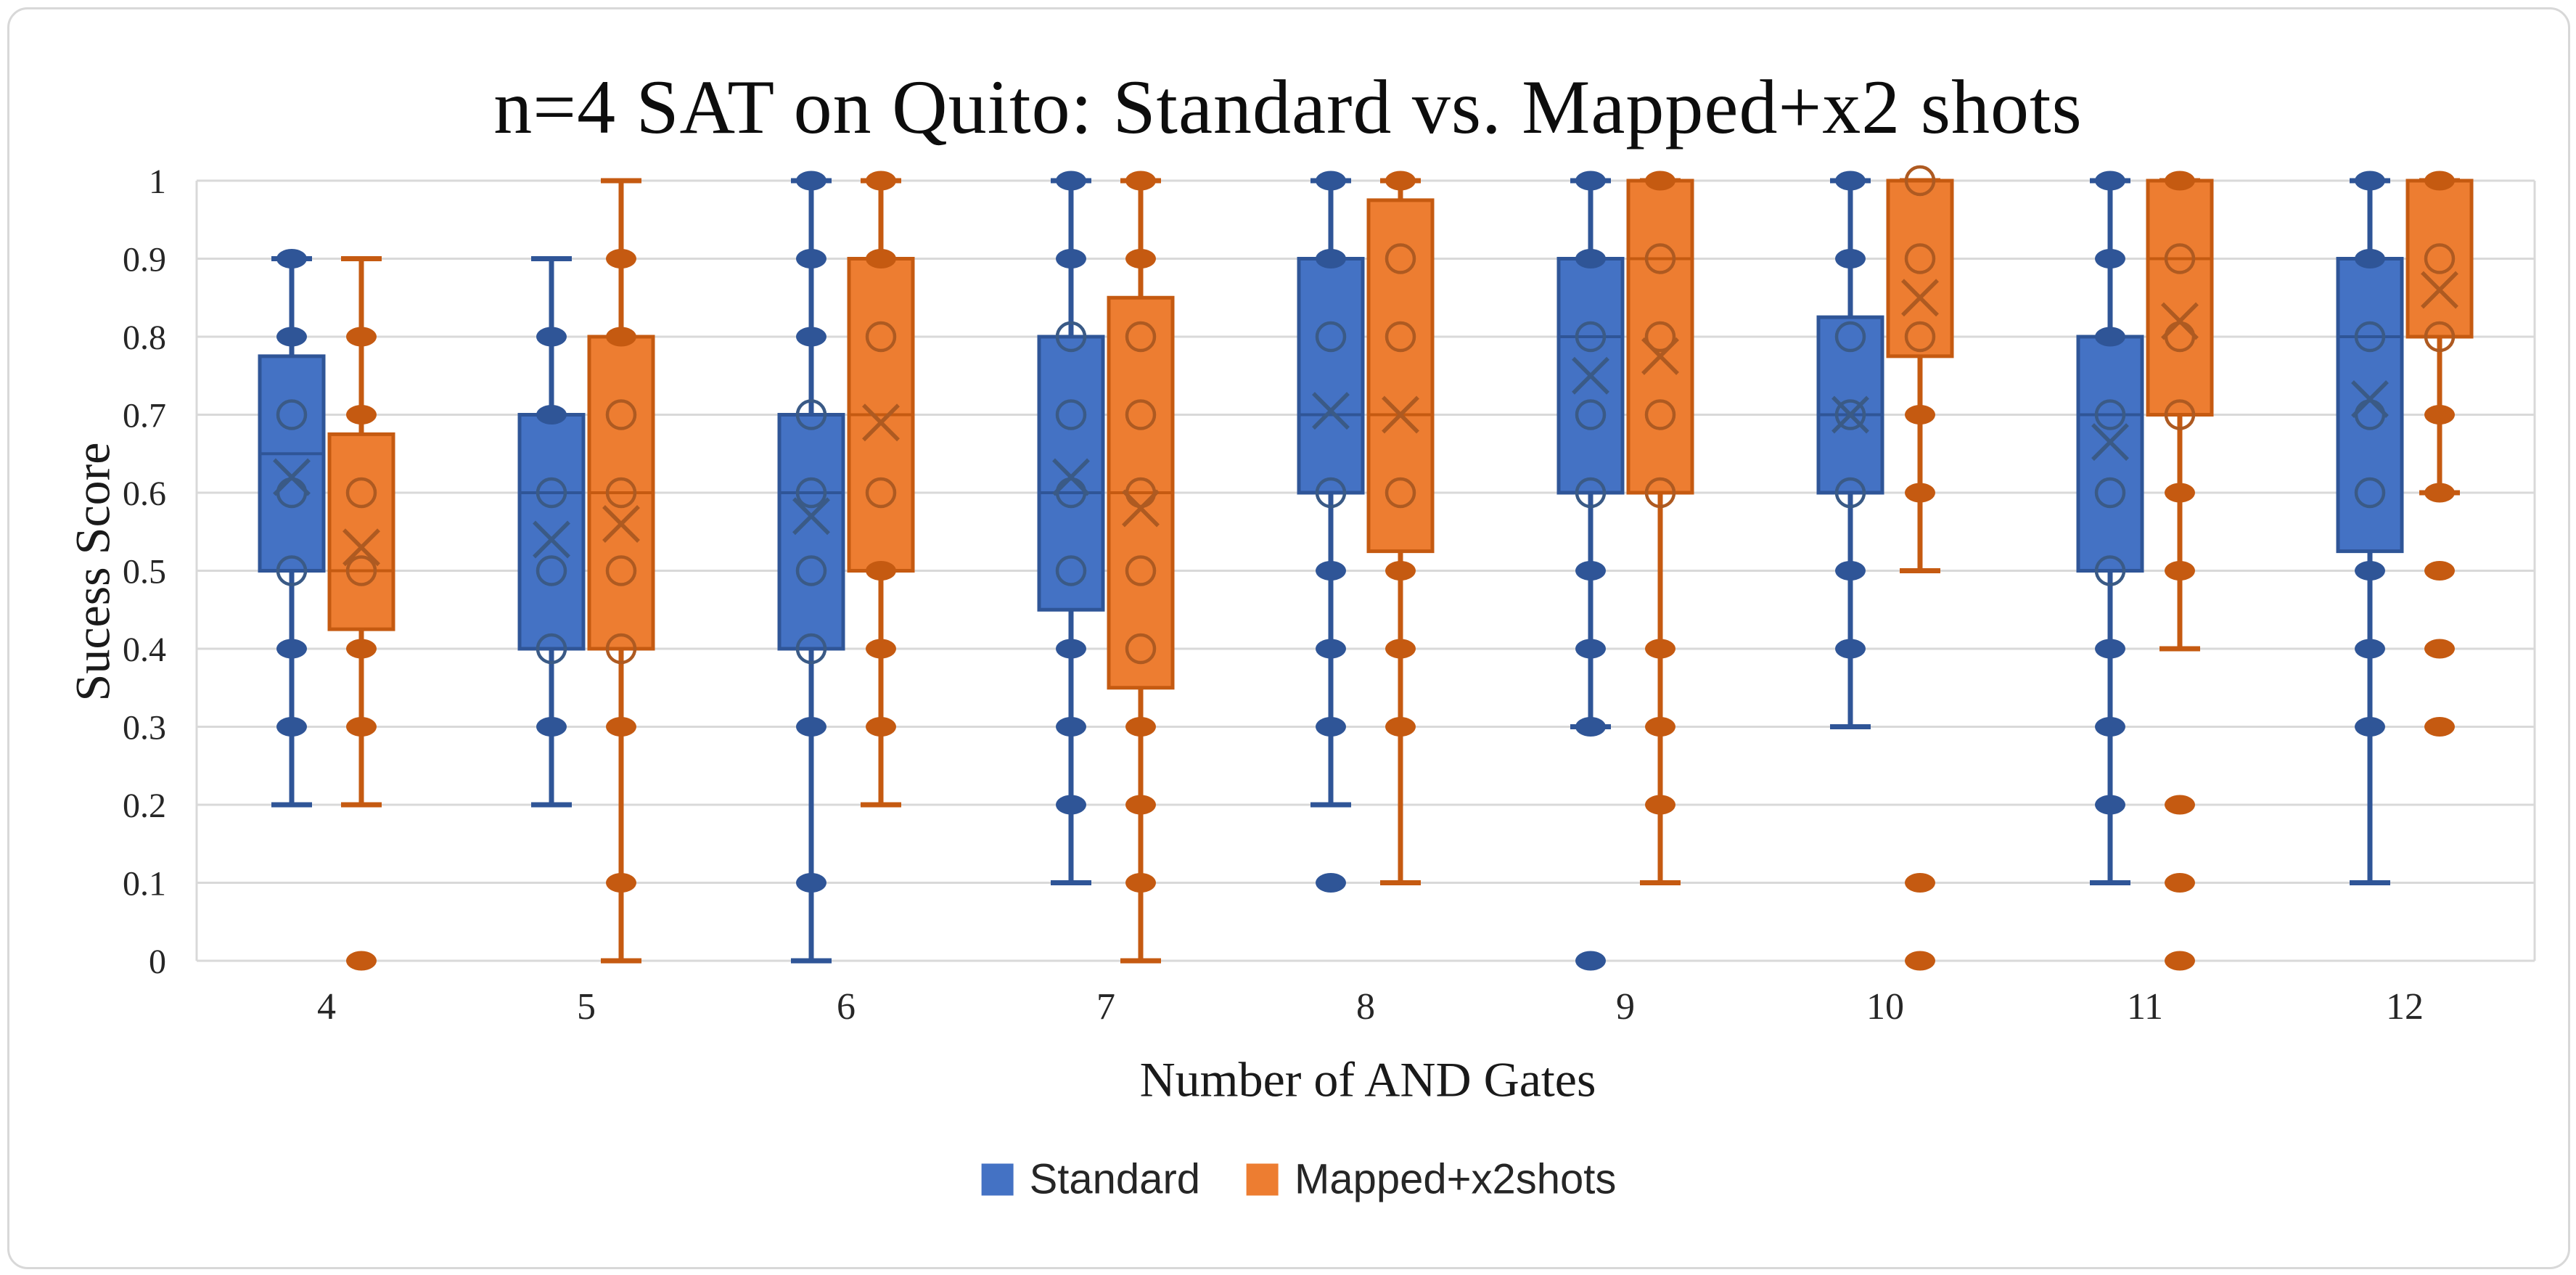  I want to click on x-tick-label: 5, so click(586, 1007).